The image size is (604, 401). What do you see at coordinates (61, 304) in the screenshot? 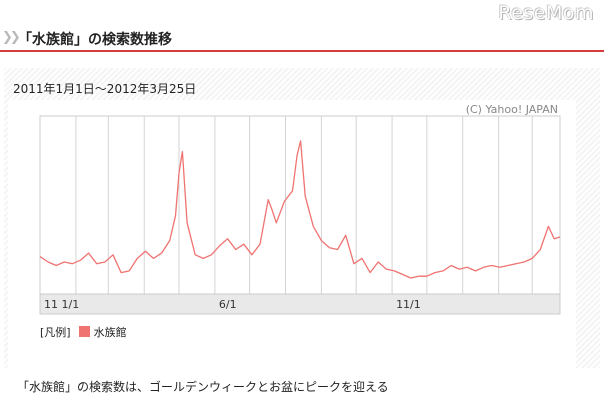
I see `x-tick-label: 11 1/1` at bounding box center [61, 304].